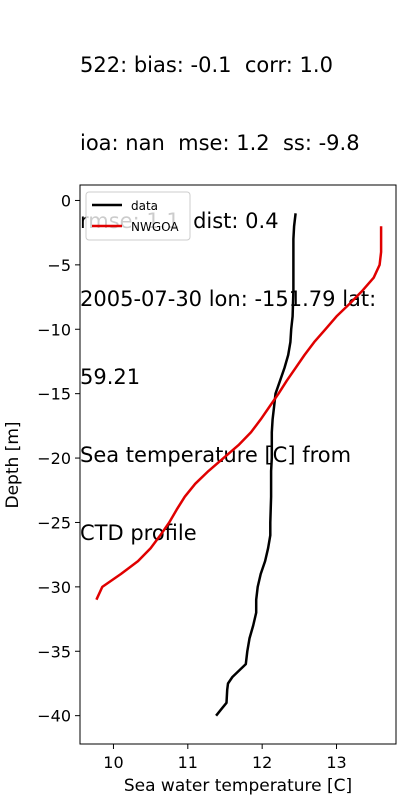 The image size is (400, 800). Describe the element at coordinates (13, 464) in the screenshot. I see `y-axis-label: Depth [m]` at that location.